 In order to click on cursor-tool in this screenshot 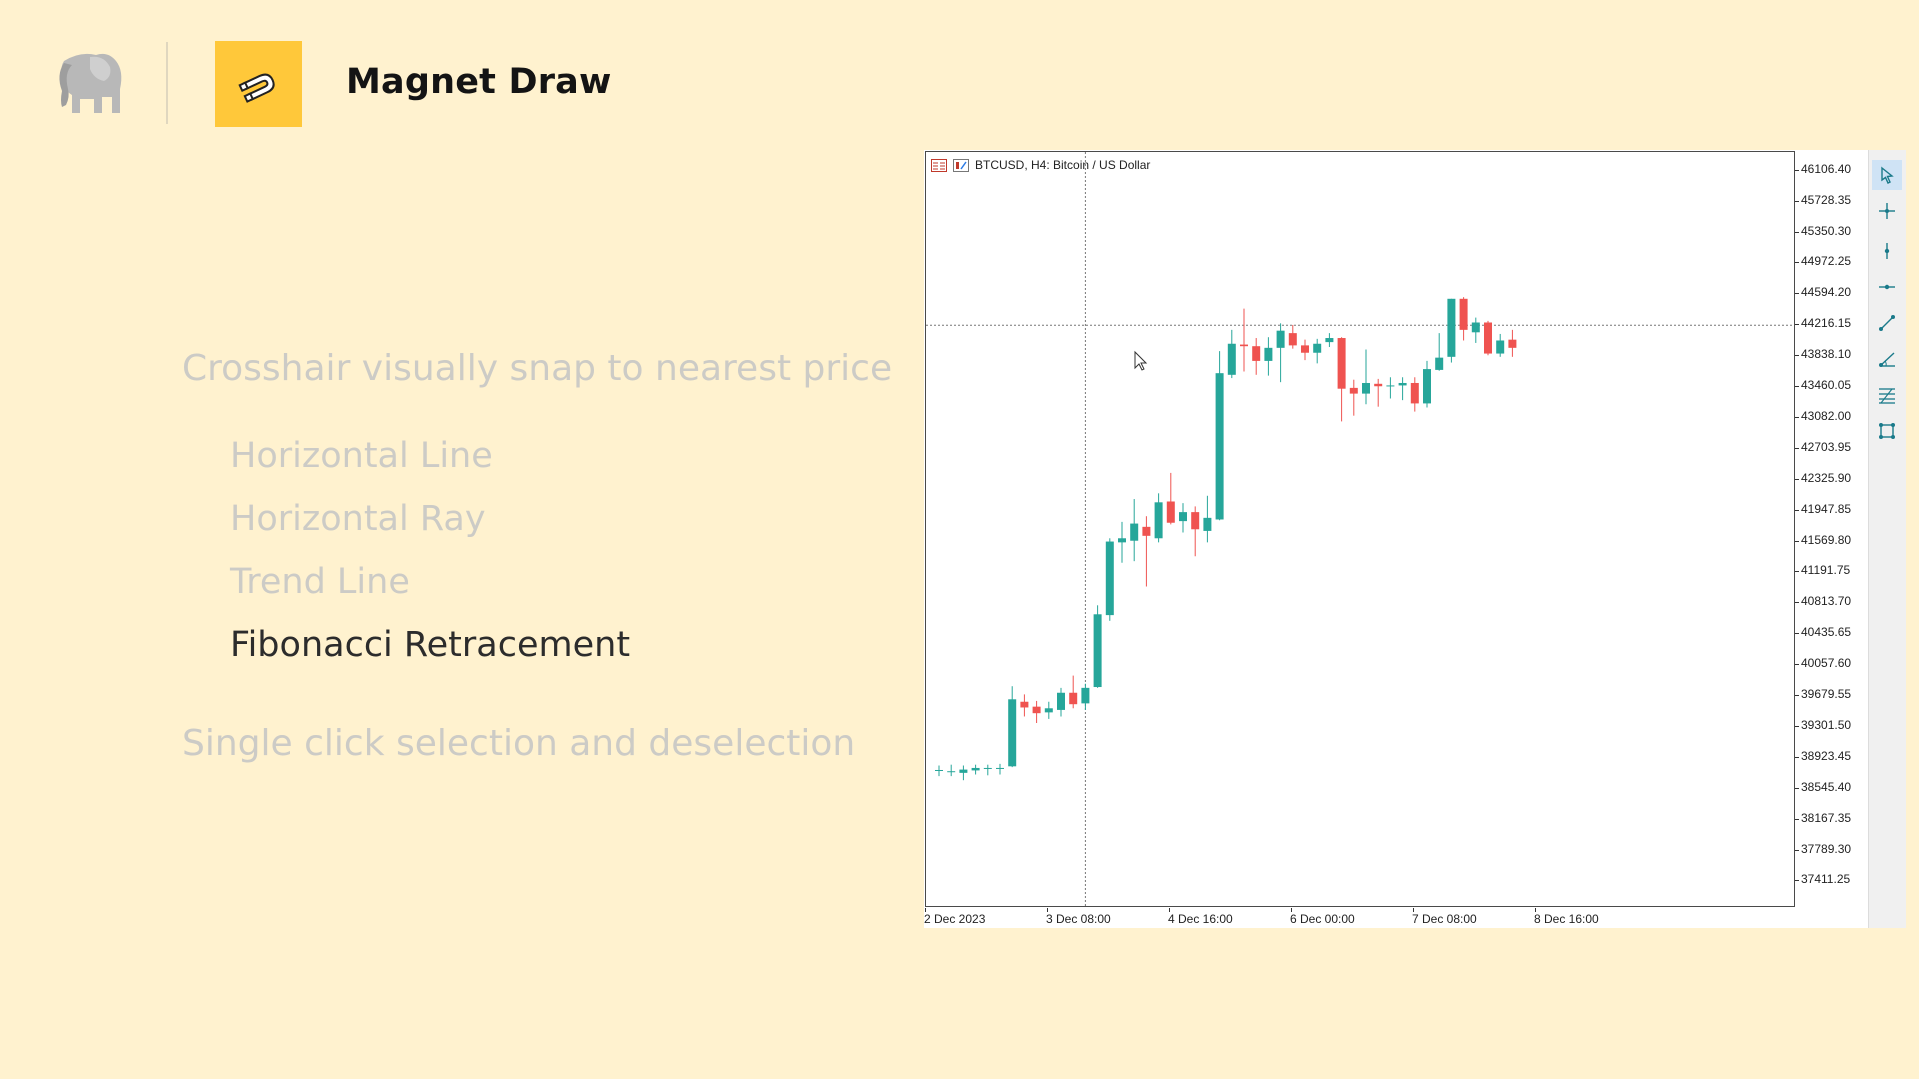, I will do `click(1887, 175)`.